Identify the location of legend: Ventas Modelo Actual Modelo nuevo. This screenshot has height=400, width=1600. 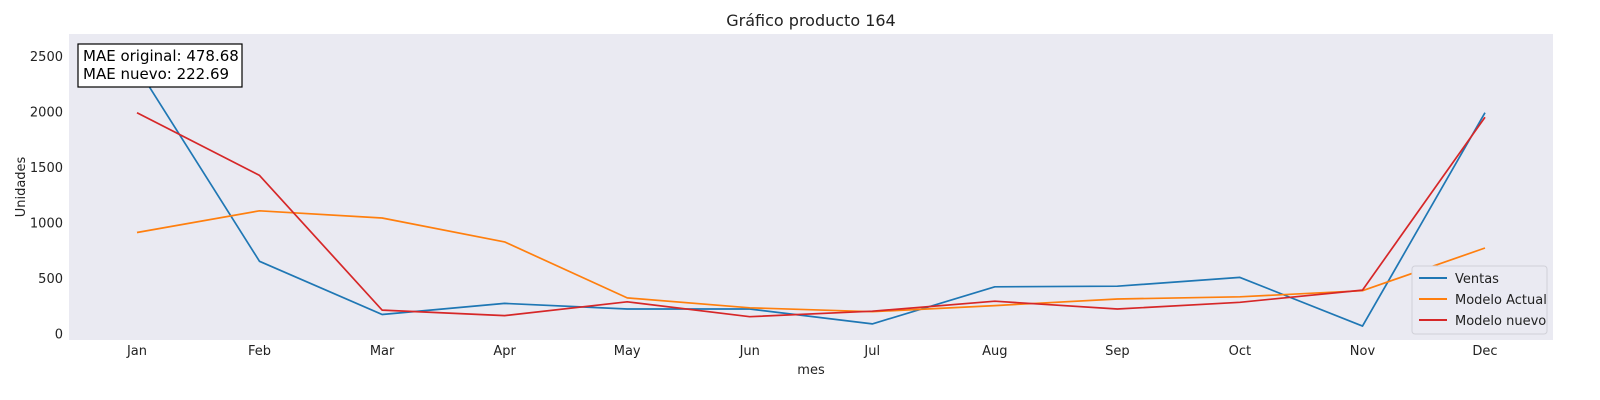
(1479, 300).